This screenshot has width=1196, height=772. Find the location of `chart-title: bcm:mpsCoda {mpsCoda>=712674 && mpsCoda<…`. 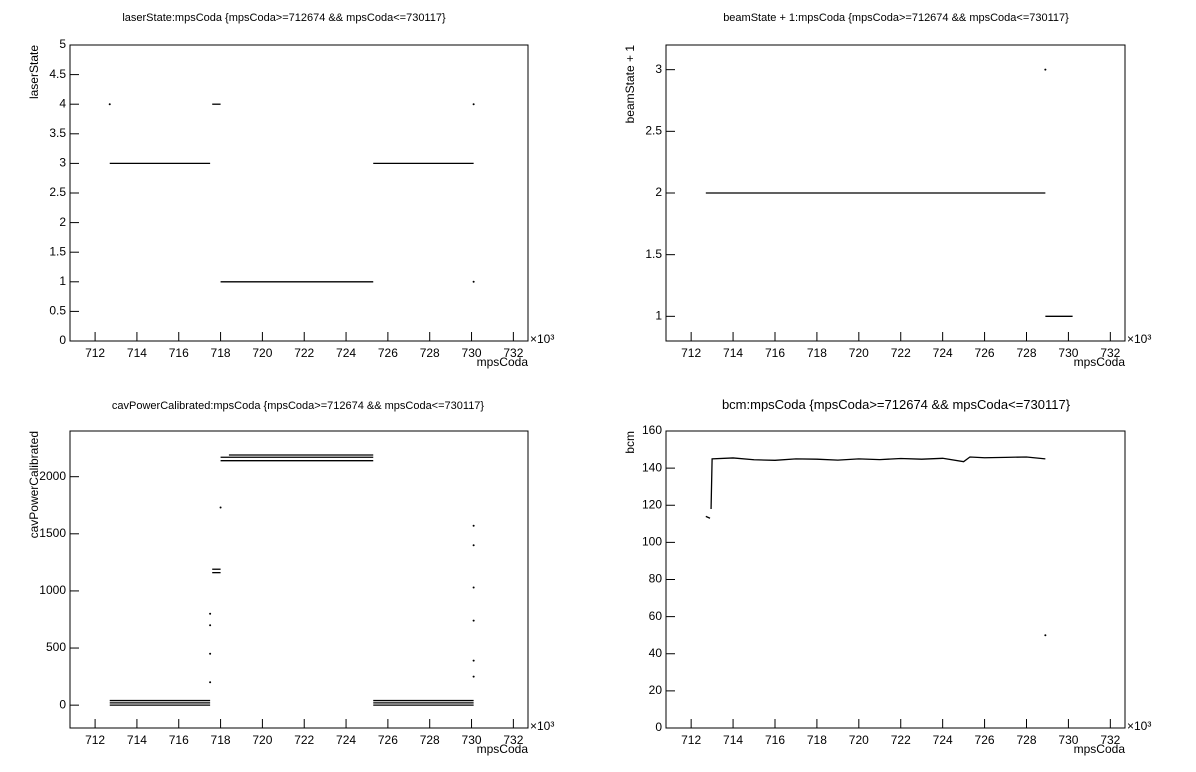

chart-title: bcm:mpsCoda {mpsCoda>=712674 && mpsCoda<… is located at coordinates (896, 404).